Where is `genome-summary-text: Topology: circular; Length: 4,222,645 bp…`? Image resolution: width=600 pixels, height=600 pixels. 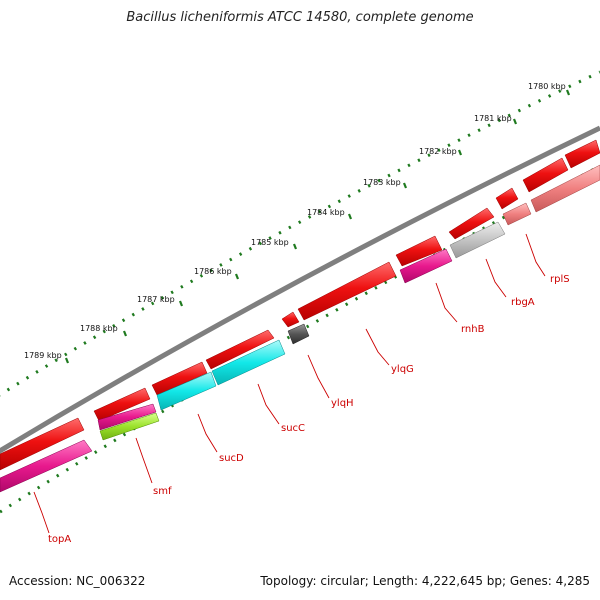 genome-summary-text: Topology: circular; Length: 4,222,645 bp… is located at coordinates (425, 581).